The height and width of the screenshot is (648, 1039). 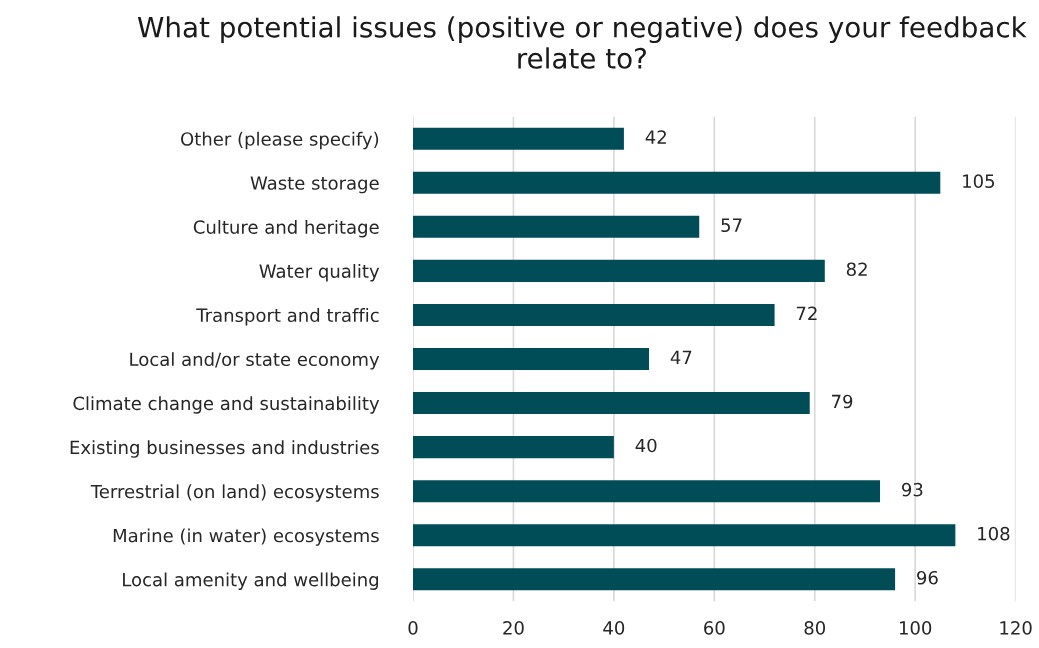 What do you see at coordinates (681, 357) in the screenshot?
I see `data-label: 47` at bounding box center [681, 357].